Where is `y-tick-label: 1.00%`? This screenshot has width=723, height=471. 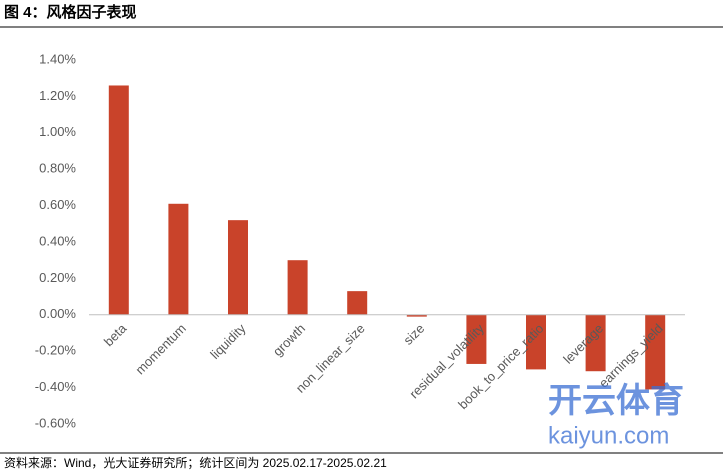 y-tick-label: 1.00% is located at coordinates (57, 131).